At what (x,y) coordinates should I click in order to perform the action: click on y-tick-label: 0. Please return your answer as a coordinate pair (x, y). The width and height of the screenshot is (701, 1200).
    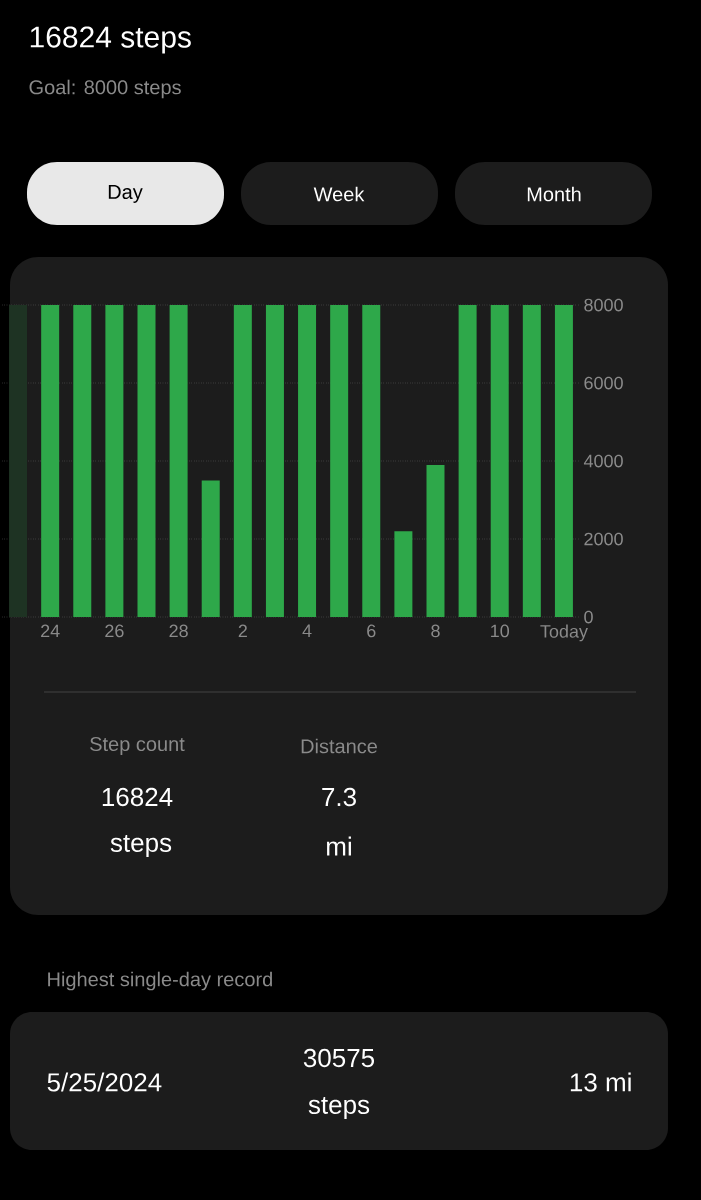
    Looking at the image, I should click on (588, 617).